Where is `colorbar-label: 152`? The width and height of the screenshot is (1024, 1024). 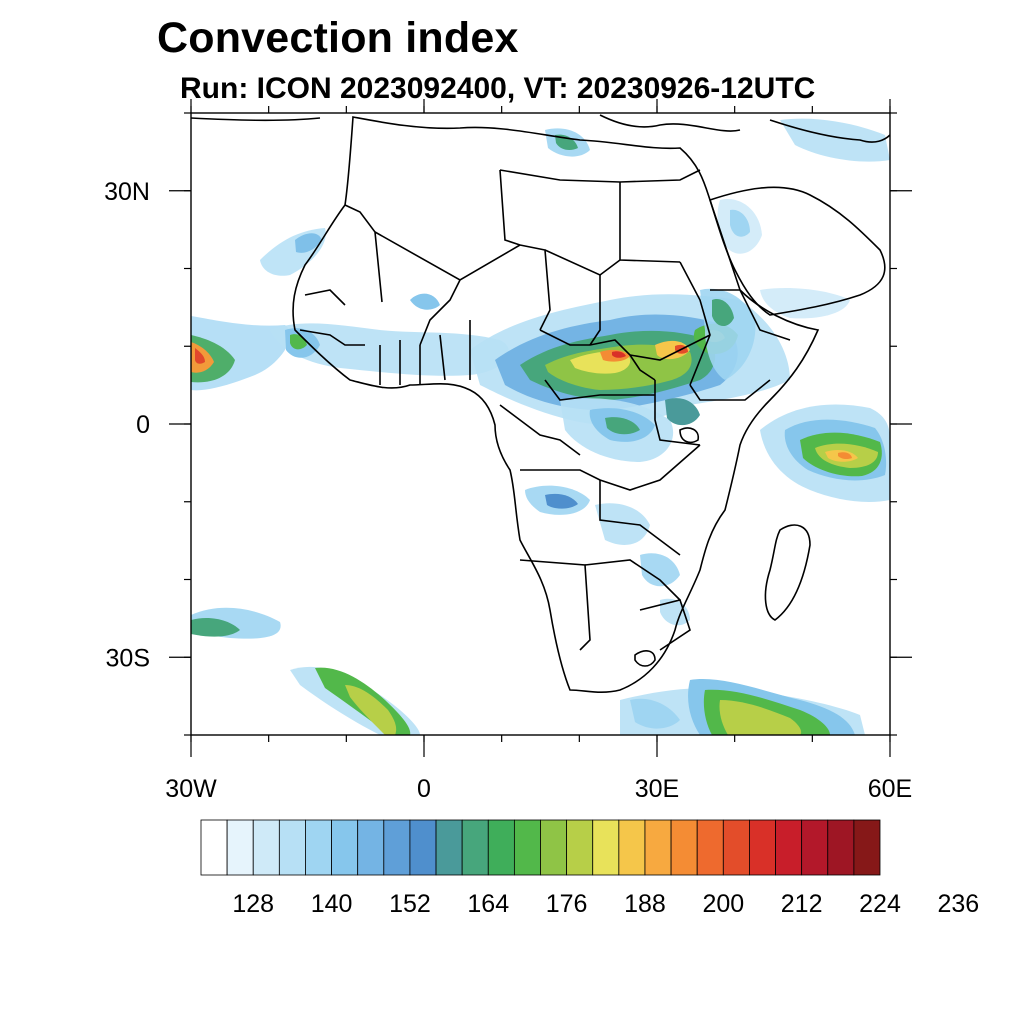
colorbar-label: 152 is located at coordinates (410, 904).